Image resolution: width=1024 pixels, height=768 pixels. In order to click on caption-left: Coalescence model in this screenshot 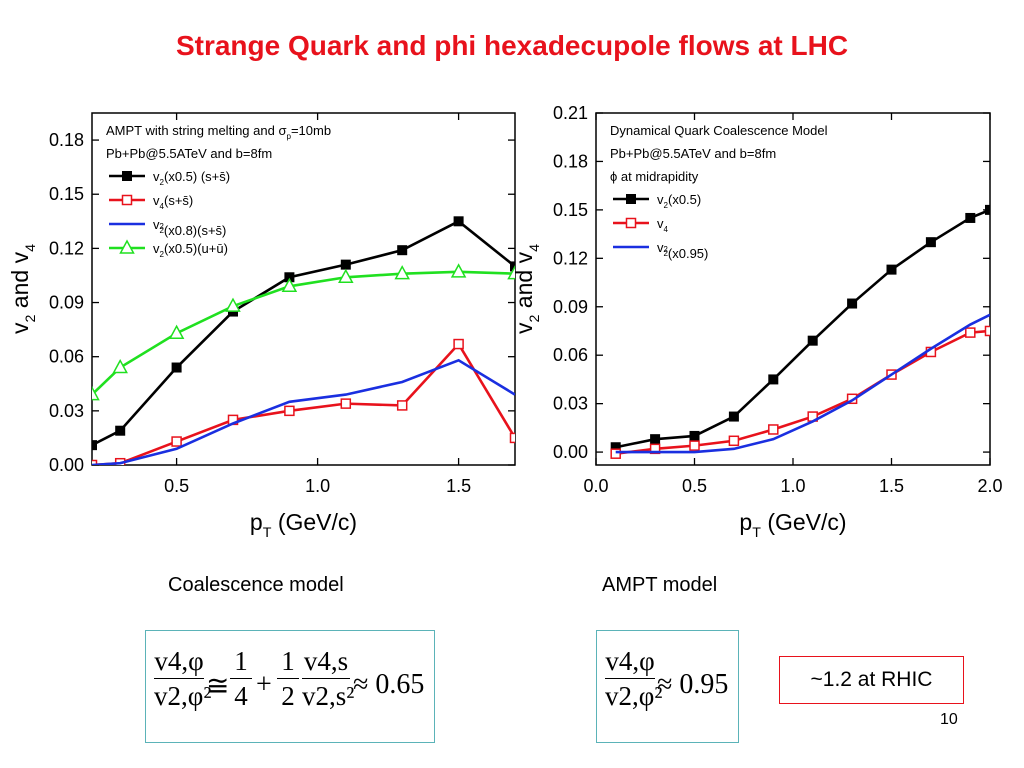, I will do `click(256, 585)`.